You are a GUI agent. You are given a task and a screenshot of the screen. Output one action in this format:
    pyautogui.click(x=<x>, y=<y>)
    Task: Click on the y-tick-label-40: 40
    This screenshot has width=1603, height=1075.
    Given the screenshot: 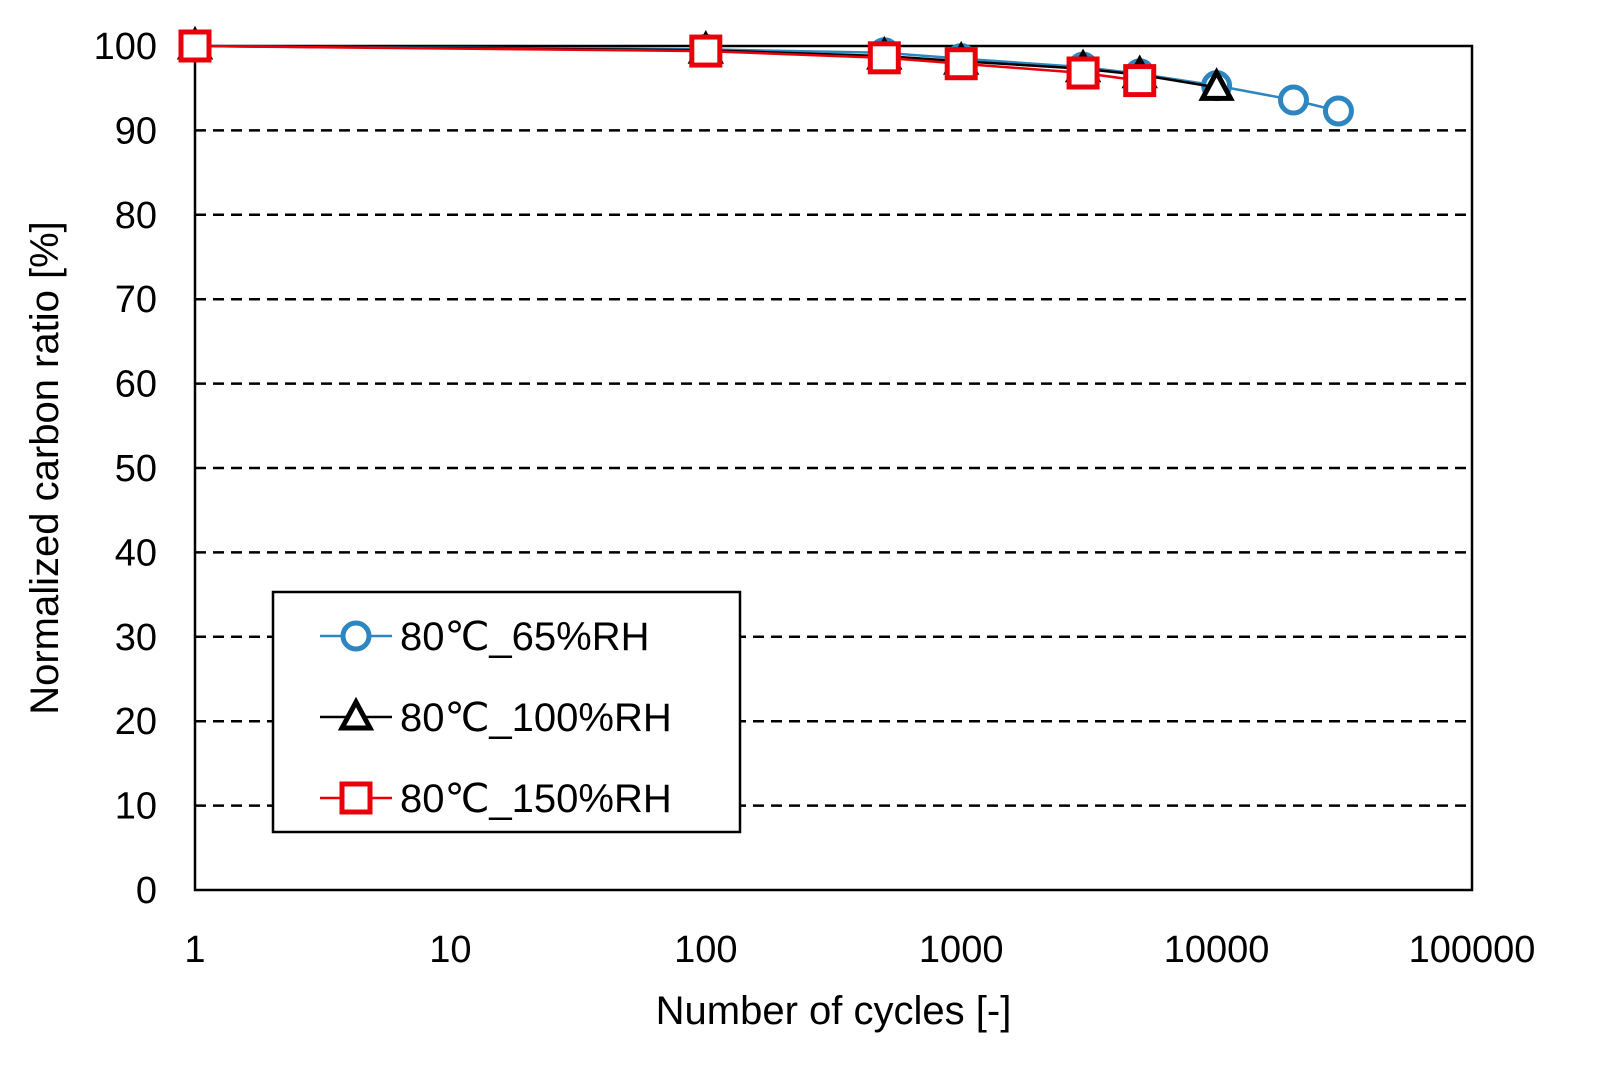 What is the action you would take?
    pyautogui.click(x=136, y=553)
    